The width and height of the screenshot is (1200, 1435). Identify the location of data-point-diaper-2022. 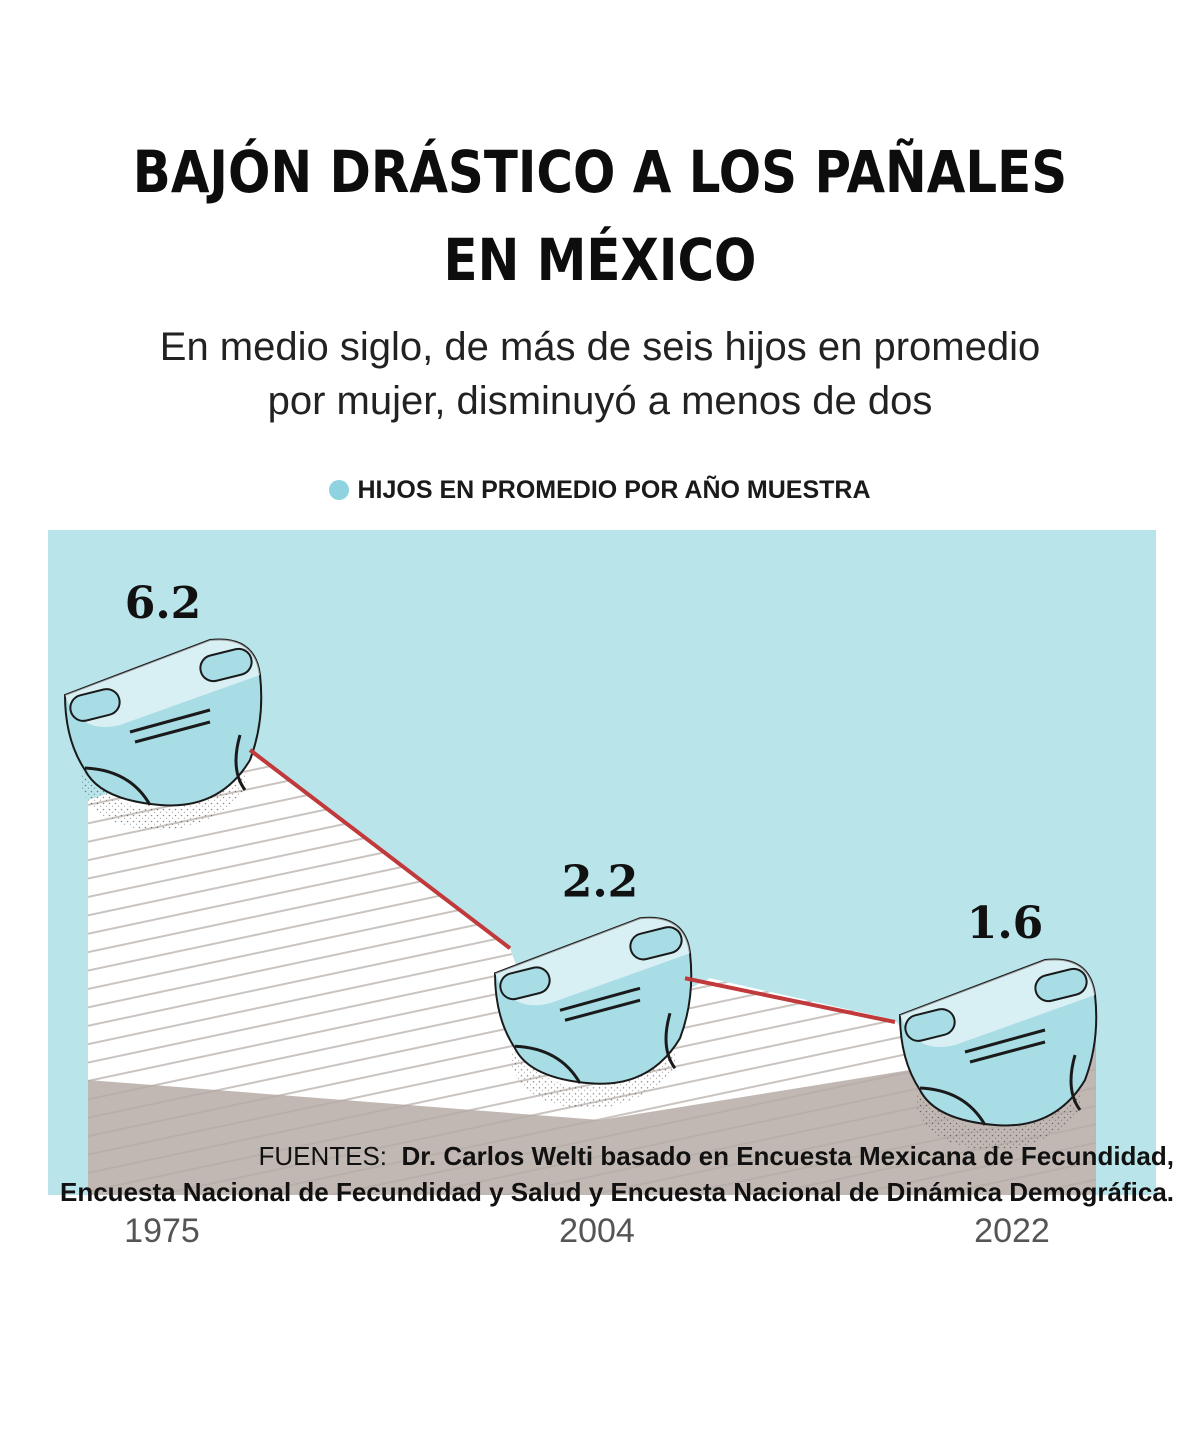
(998, 1054).